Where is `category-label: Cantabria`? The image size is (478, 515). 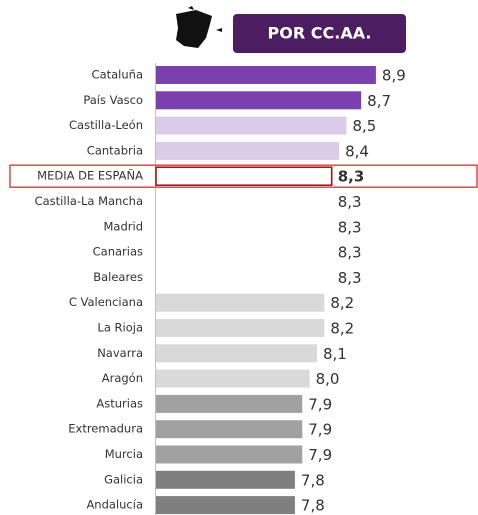
category-label: Cantabria is located at coordinates (115, 150).